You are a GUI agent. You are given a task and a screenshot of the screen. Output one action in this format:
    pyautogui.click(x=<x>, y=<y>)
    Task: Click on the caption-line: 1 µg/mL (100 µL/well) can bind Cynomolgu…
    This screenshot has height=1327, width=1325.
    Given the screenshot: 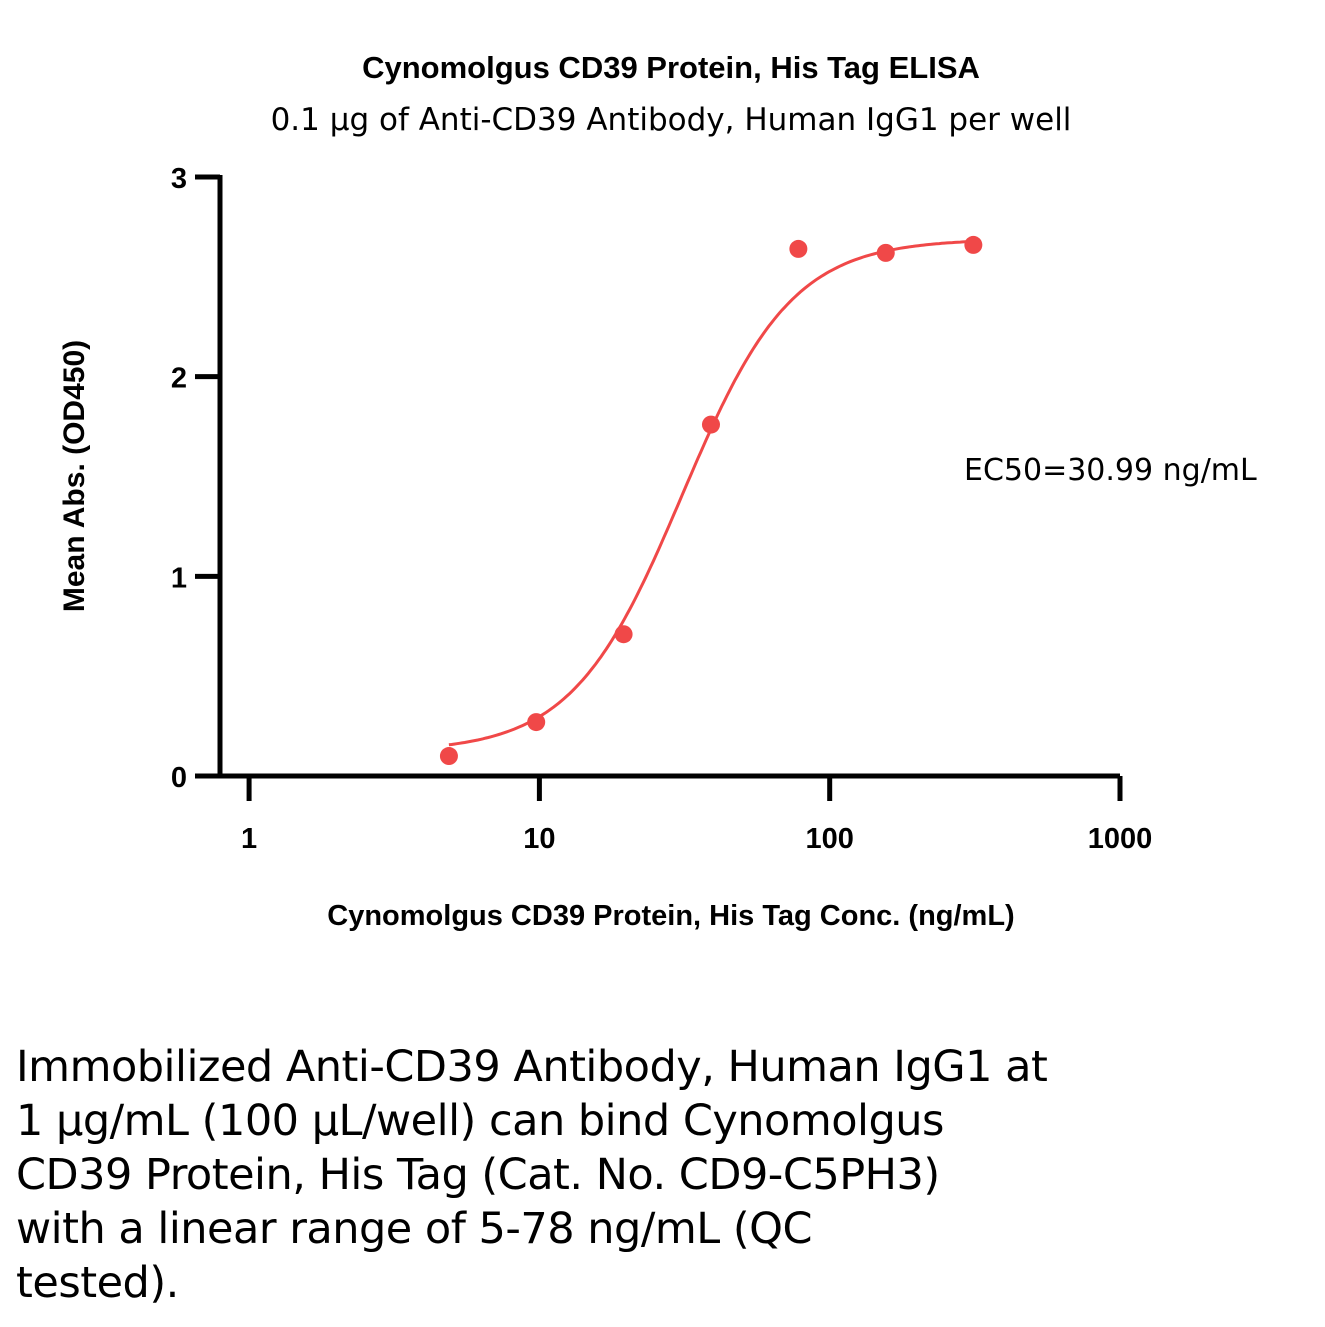 What is the action you would take?
    pyautogui.click(x=480, y=1121)
    